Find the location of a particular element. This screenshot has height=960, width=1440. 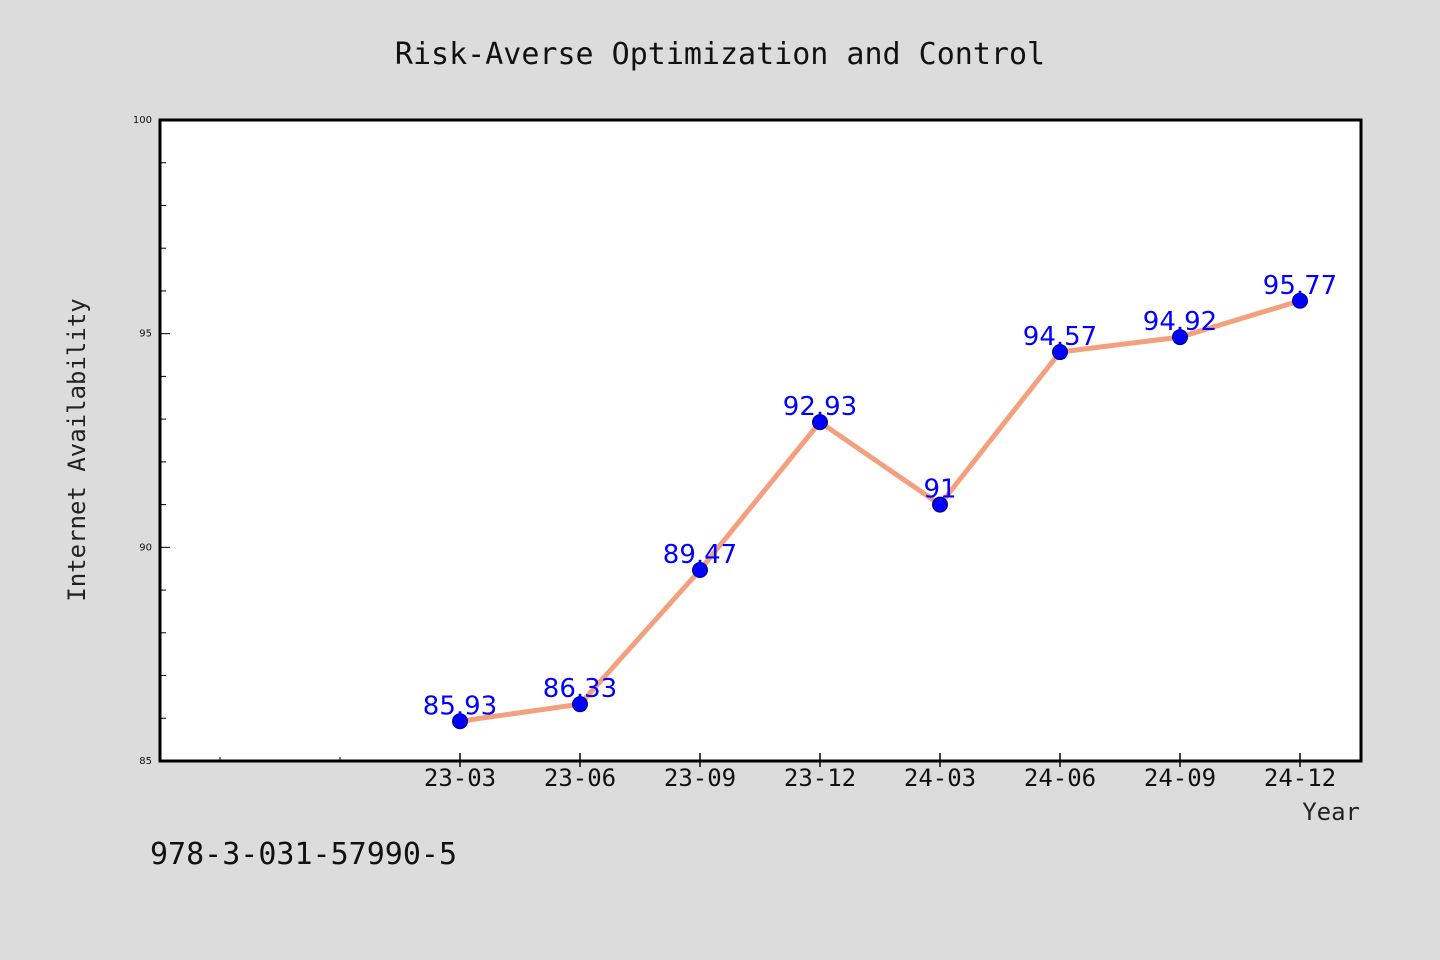

x-tick-label: 24-09 is located at coordinates (1180, 778).